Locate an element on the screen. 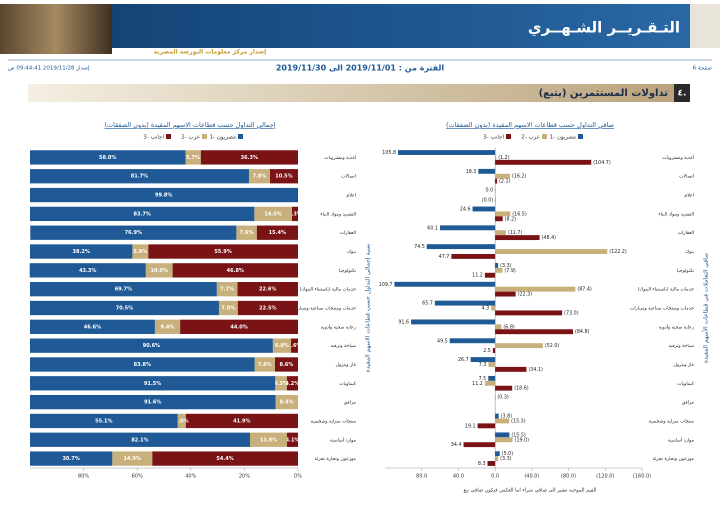  data-label: 3.0% is located at coordinates (182, 421).